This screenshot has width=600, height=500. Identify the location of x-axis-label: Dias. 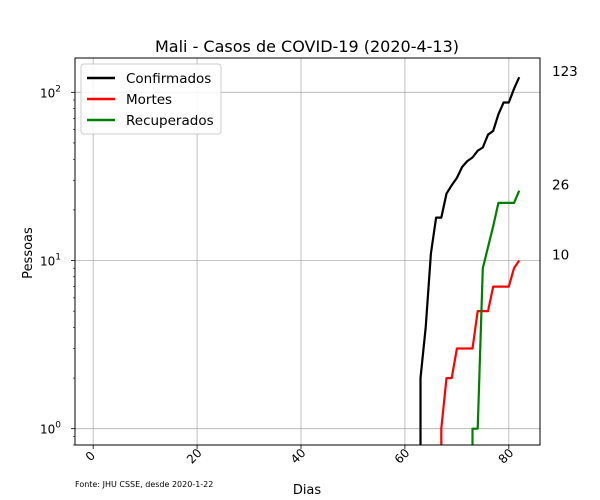
(307, 490).